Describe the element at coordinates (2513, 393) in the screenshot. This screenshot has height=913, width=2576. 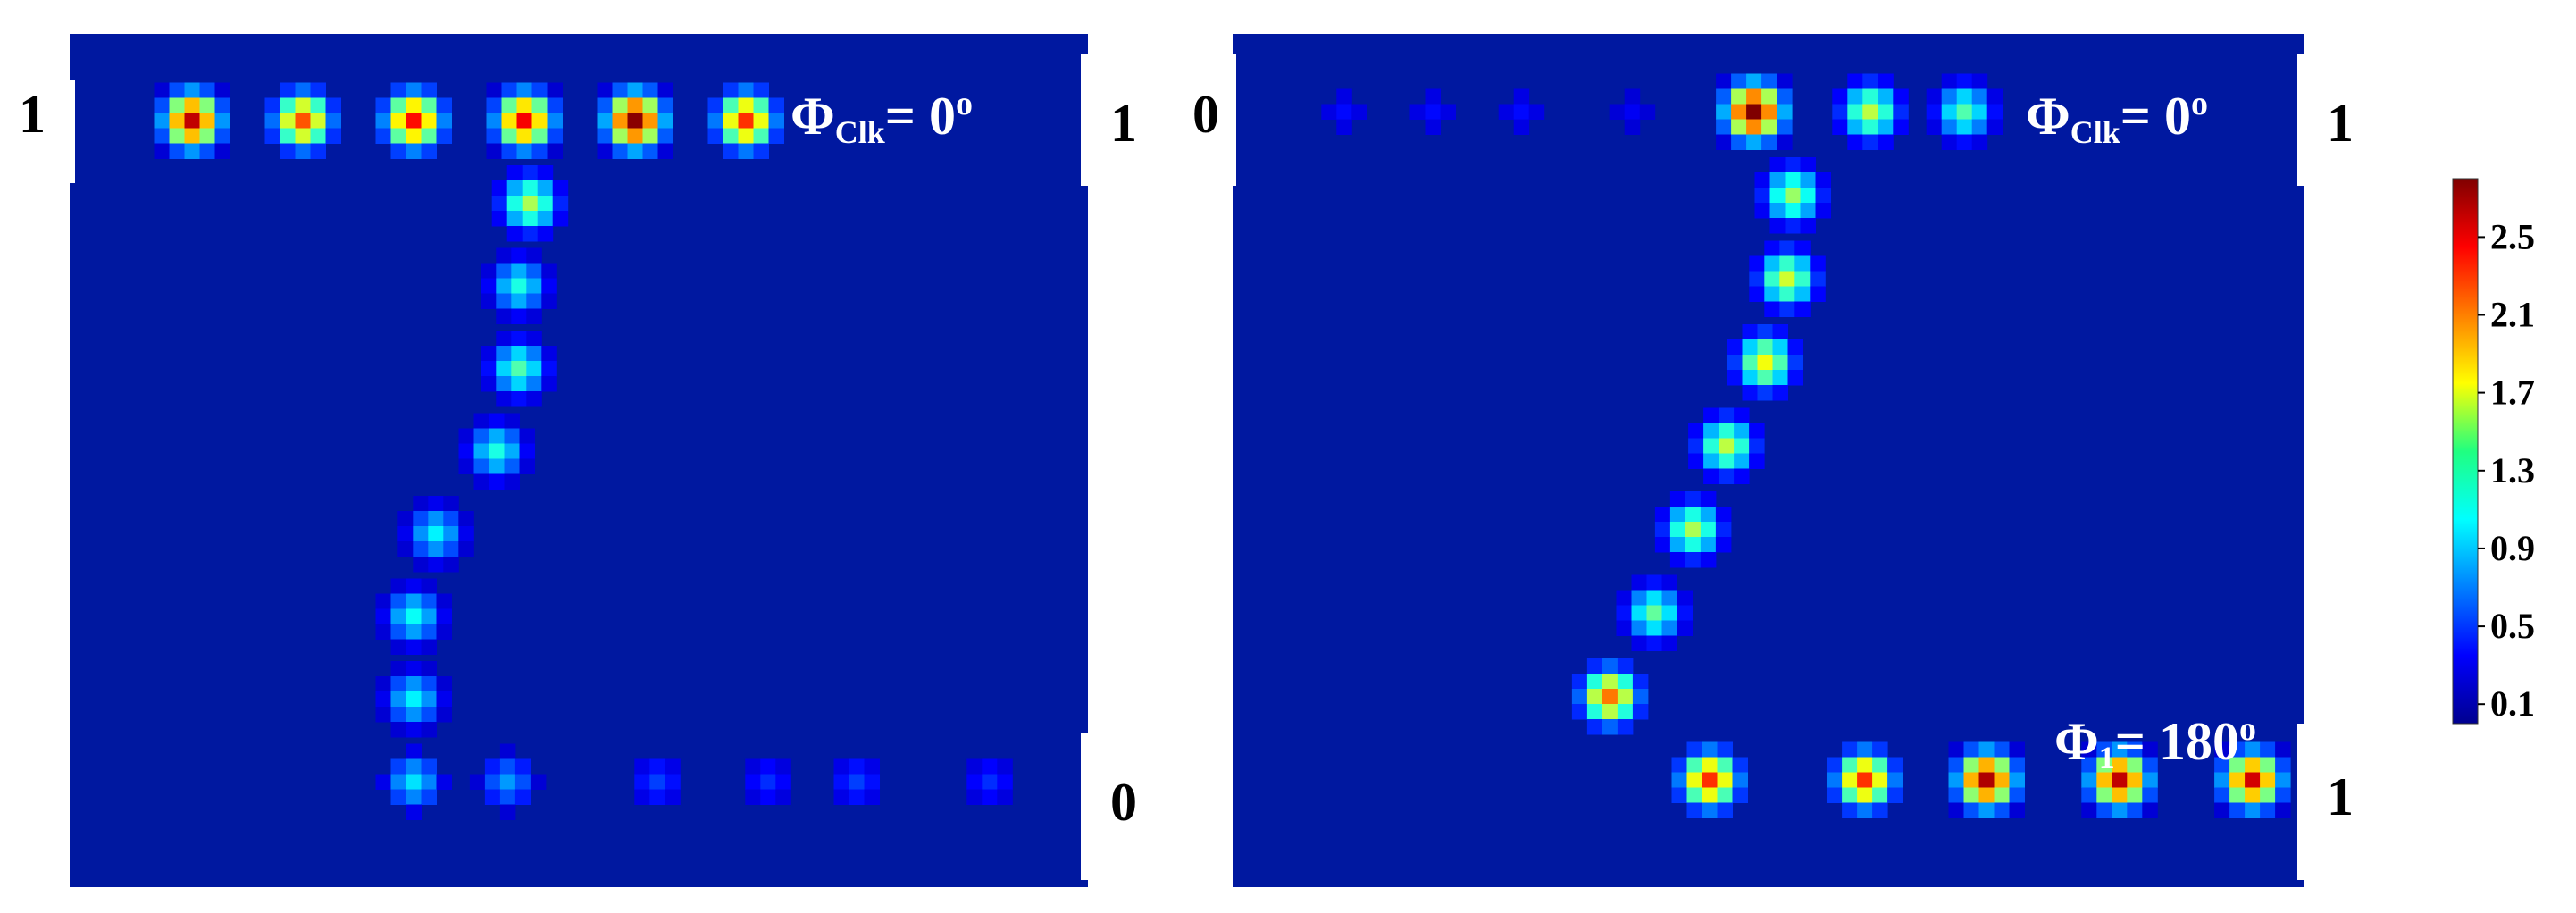
I see `colorbar-tick-label: 1.7` at that location.